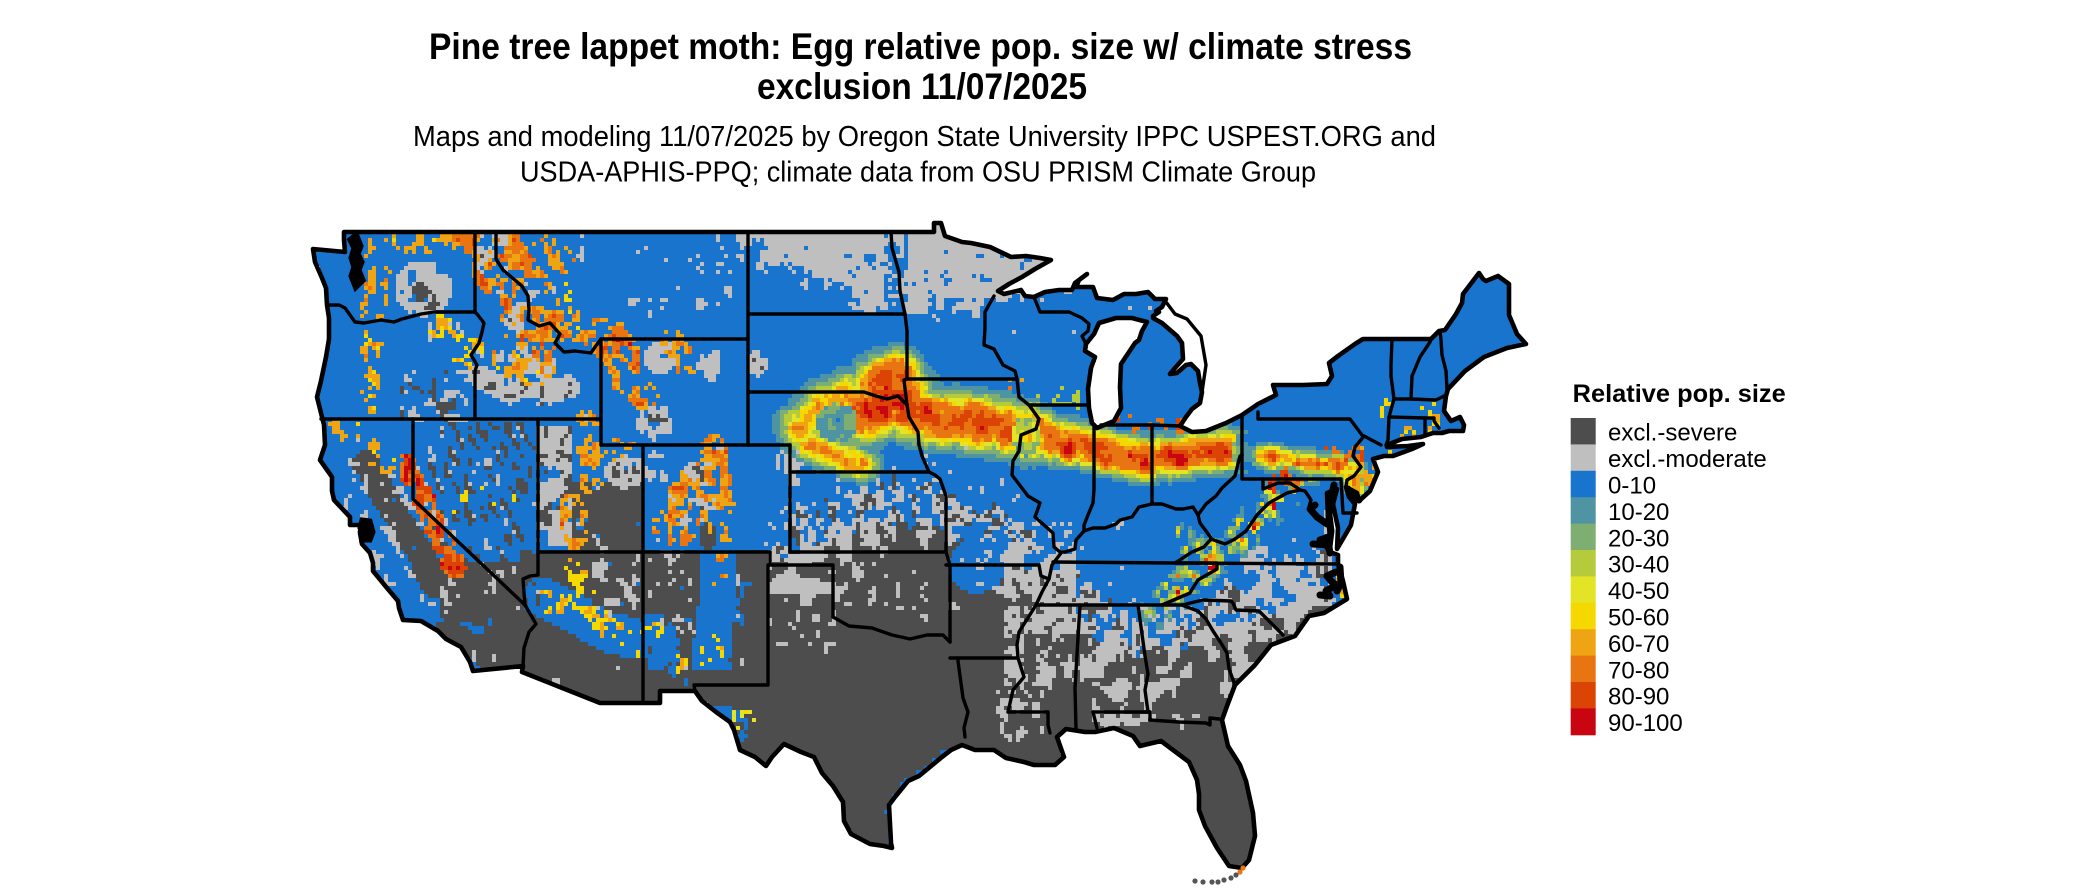 The image size is (2100, 892). What do you see at coordinates (1638, 565) in the screenshot?
I see `svg-text: 30-40` at bounding box center [1638, 565].